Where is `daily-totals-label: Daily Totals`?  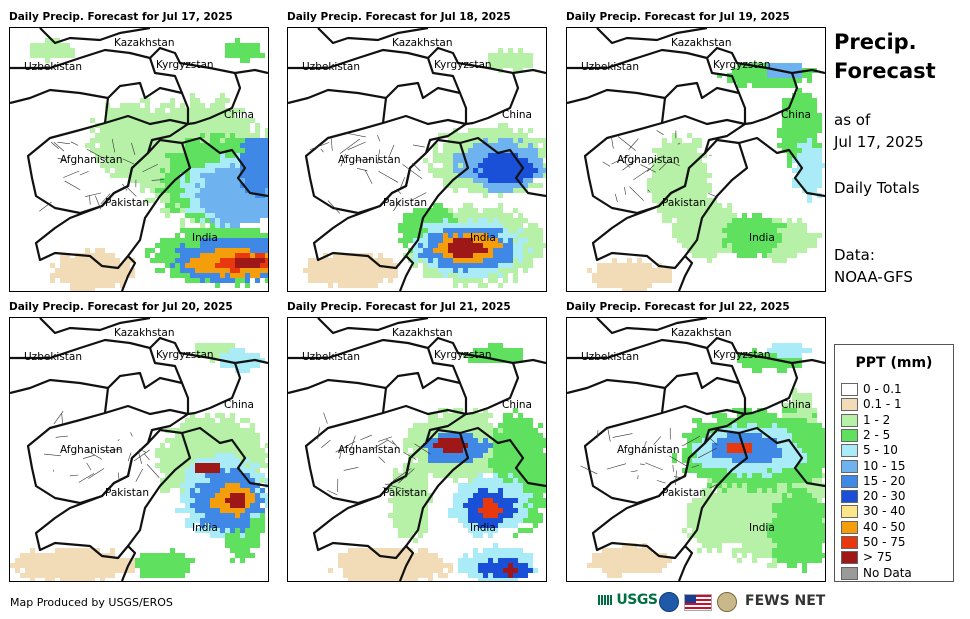
daily-totals-label: Daily Totals is located at coordinates (877, 188).